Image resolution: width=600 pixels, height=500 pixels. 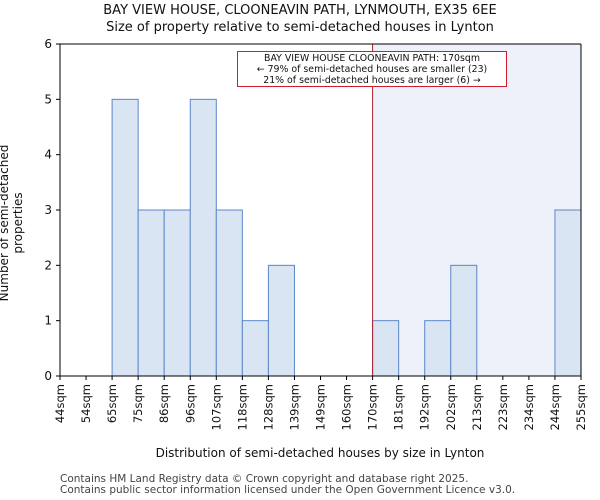 What do you see at coordinates (164, 403) in the screenshot?
I see `x-tick-label: 86sqm` at bounding box center [164, 403].